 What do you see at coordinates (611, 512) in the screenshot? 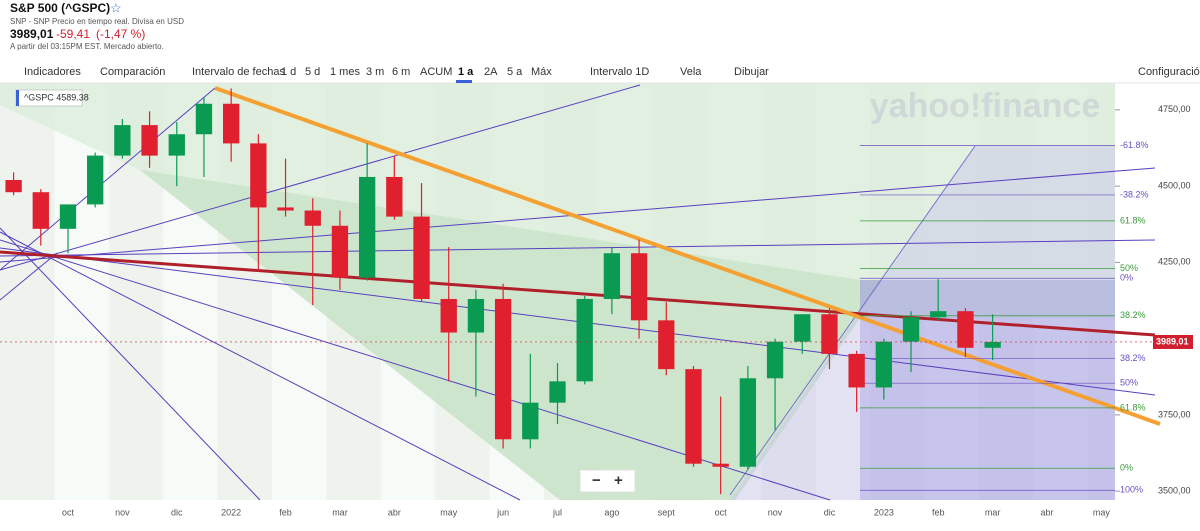
I see `x-tick-label: ago` at bounding box center [611, 512].